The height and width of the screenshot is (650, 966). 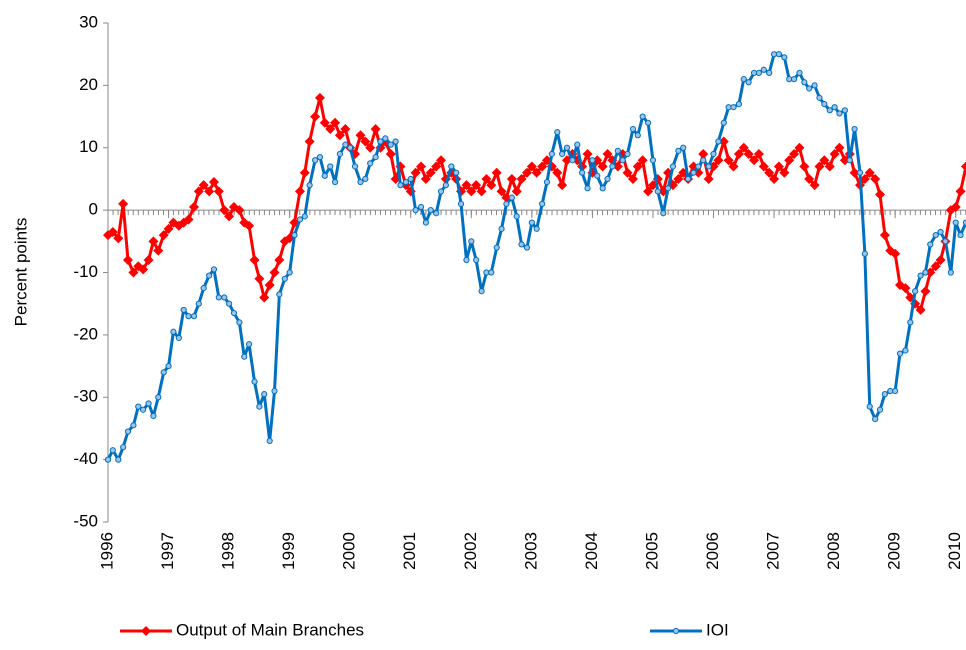 I want to click on x-tick-label: 2001, so click(x=409, y=551).